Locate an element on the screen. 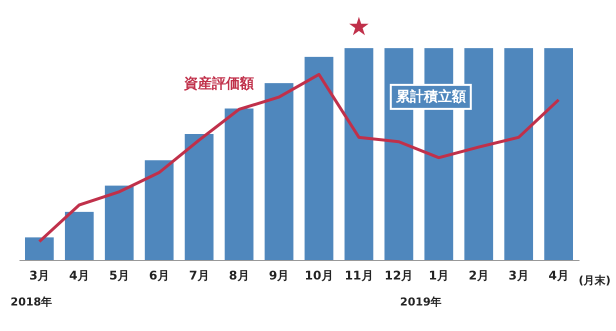 This screenshot has height=331, width=616. series-label: 累計積立額 is located at coordinates (430, 96).